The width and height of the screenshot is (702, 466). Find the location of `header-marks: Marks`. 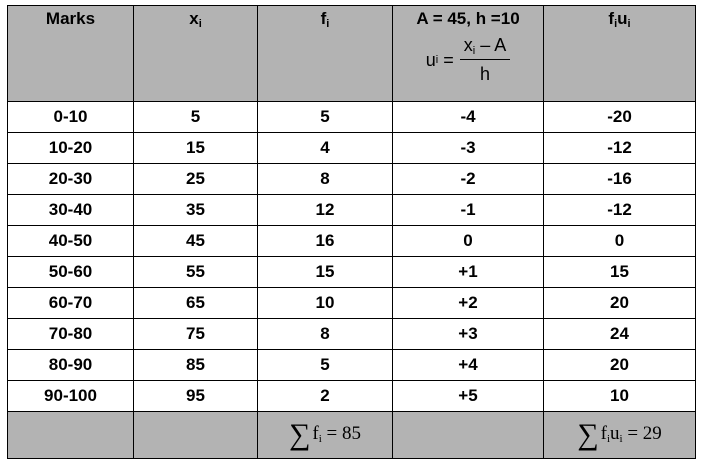

header-marks: Marks is located at coordinates (70, 53).